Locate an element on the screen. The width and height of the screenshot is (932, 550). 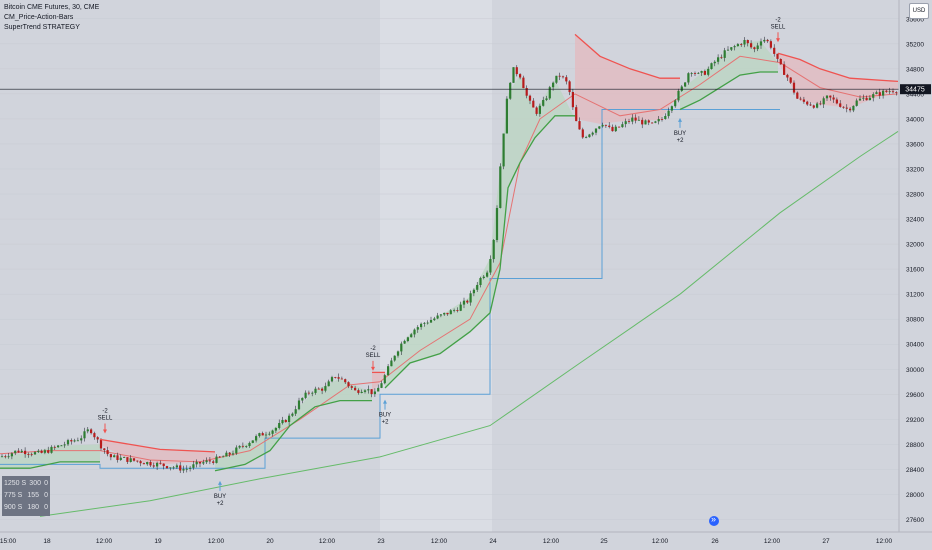
signal-label: BUY is located at coordinates (680, 134).